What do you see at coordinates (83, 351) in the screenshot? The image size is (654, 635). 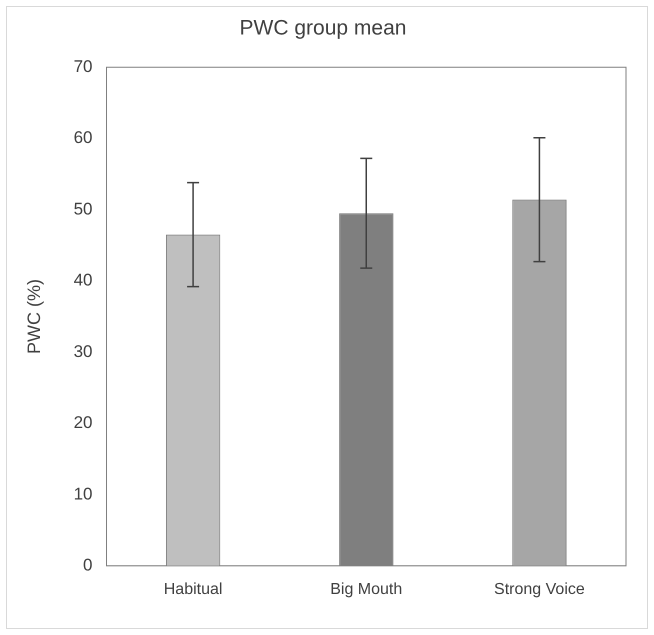 I see `y-tick-label: 30` at bounding box center [83, 351].